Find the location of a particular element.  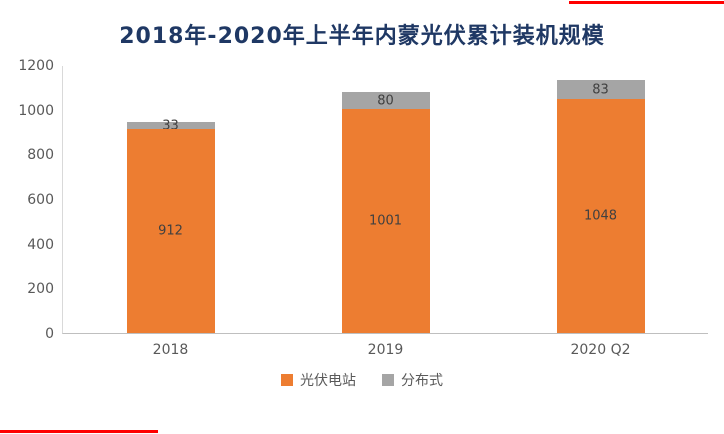

x-tick-label: 2020 Q2 is located at coordinates (600, 350).